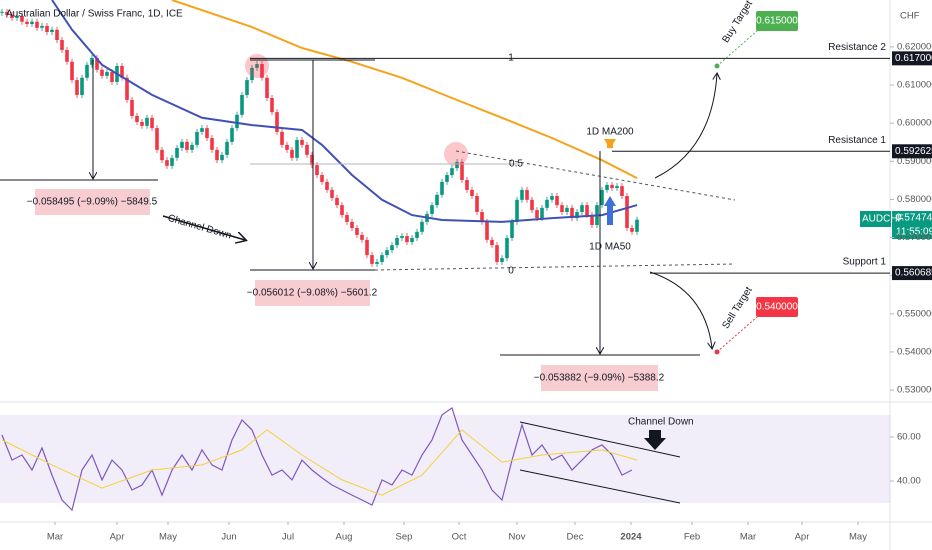 The width and height of the screenshot is (932, 550). What do you see at coordinates (511, 271) in the screenshot?
I see `fib-label: 0` at bounding box center [511, 271].